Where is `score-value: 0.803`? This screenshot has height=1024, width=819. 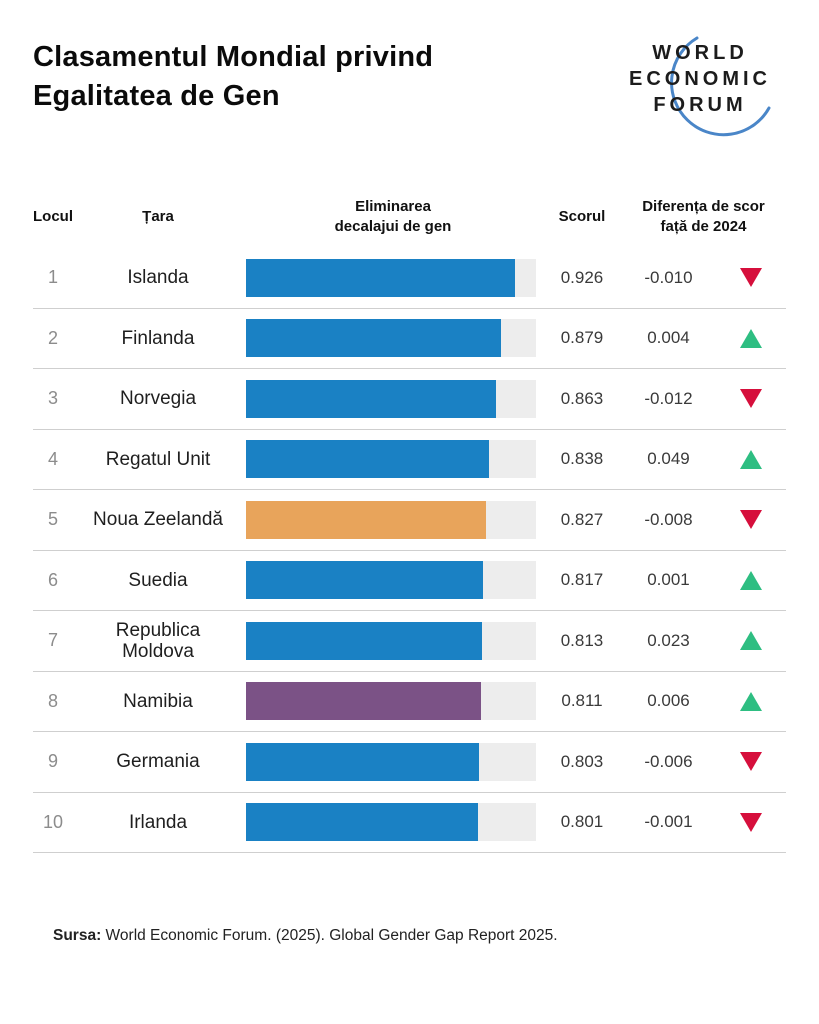 score-value: 0.803 is located at coordinates (582, 761).